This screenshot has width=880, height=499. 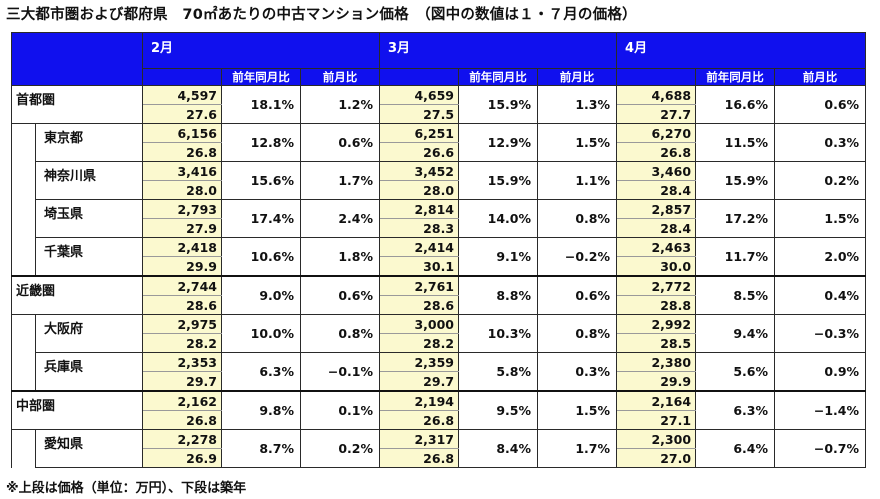 I want to click on price-cell: 3,416, so click(x=182, y=171).